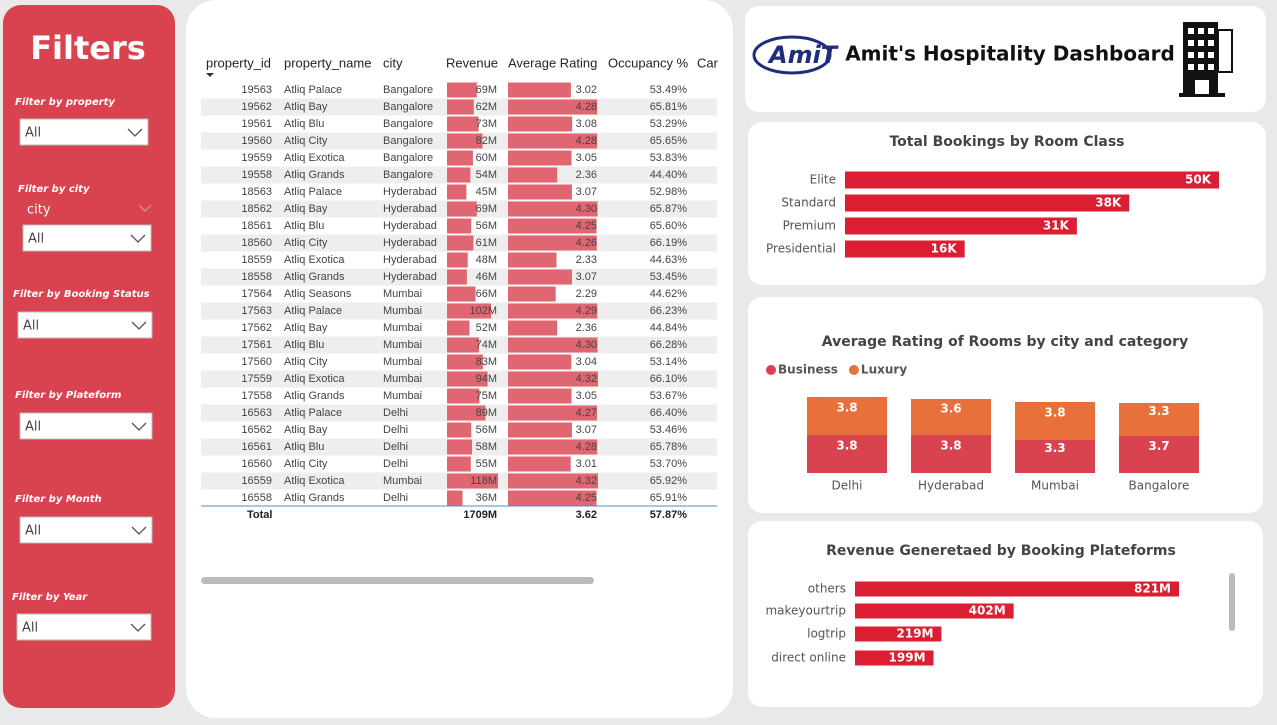 The width and height of the screenshot is (1277, 725). I want to click on table-cell: 44.84%, so click(669, 328).